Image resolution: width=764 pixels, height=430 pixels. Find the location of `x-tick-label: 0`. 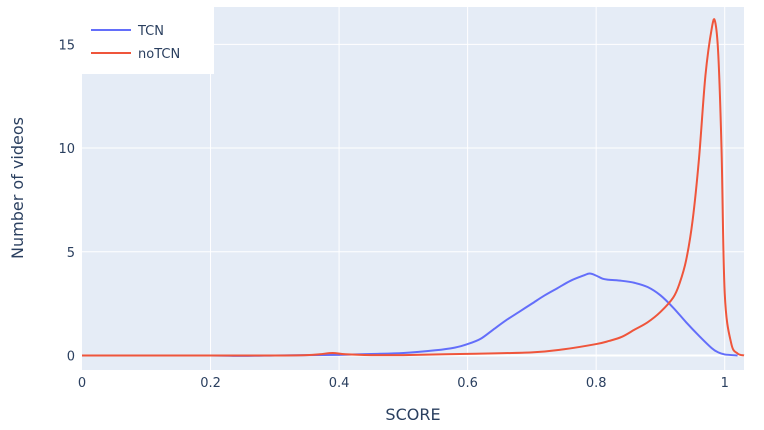

x-tick-label: 0 is located at coordinates (82, 383).